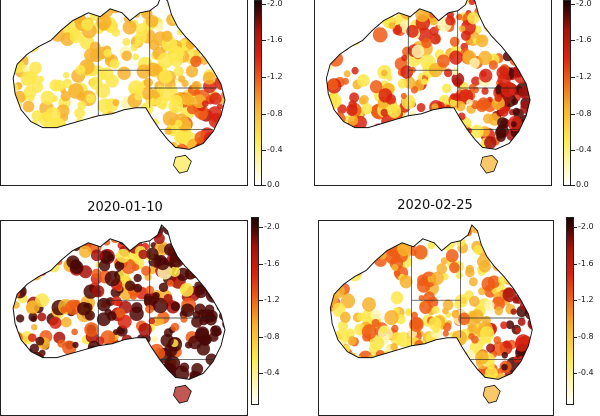  What do you see at coordinates (435, 205) in the screenshot?
I see `panel-title-4: 2020-02-25` at bounding box center [435, 205].